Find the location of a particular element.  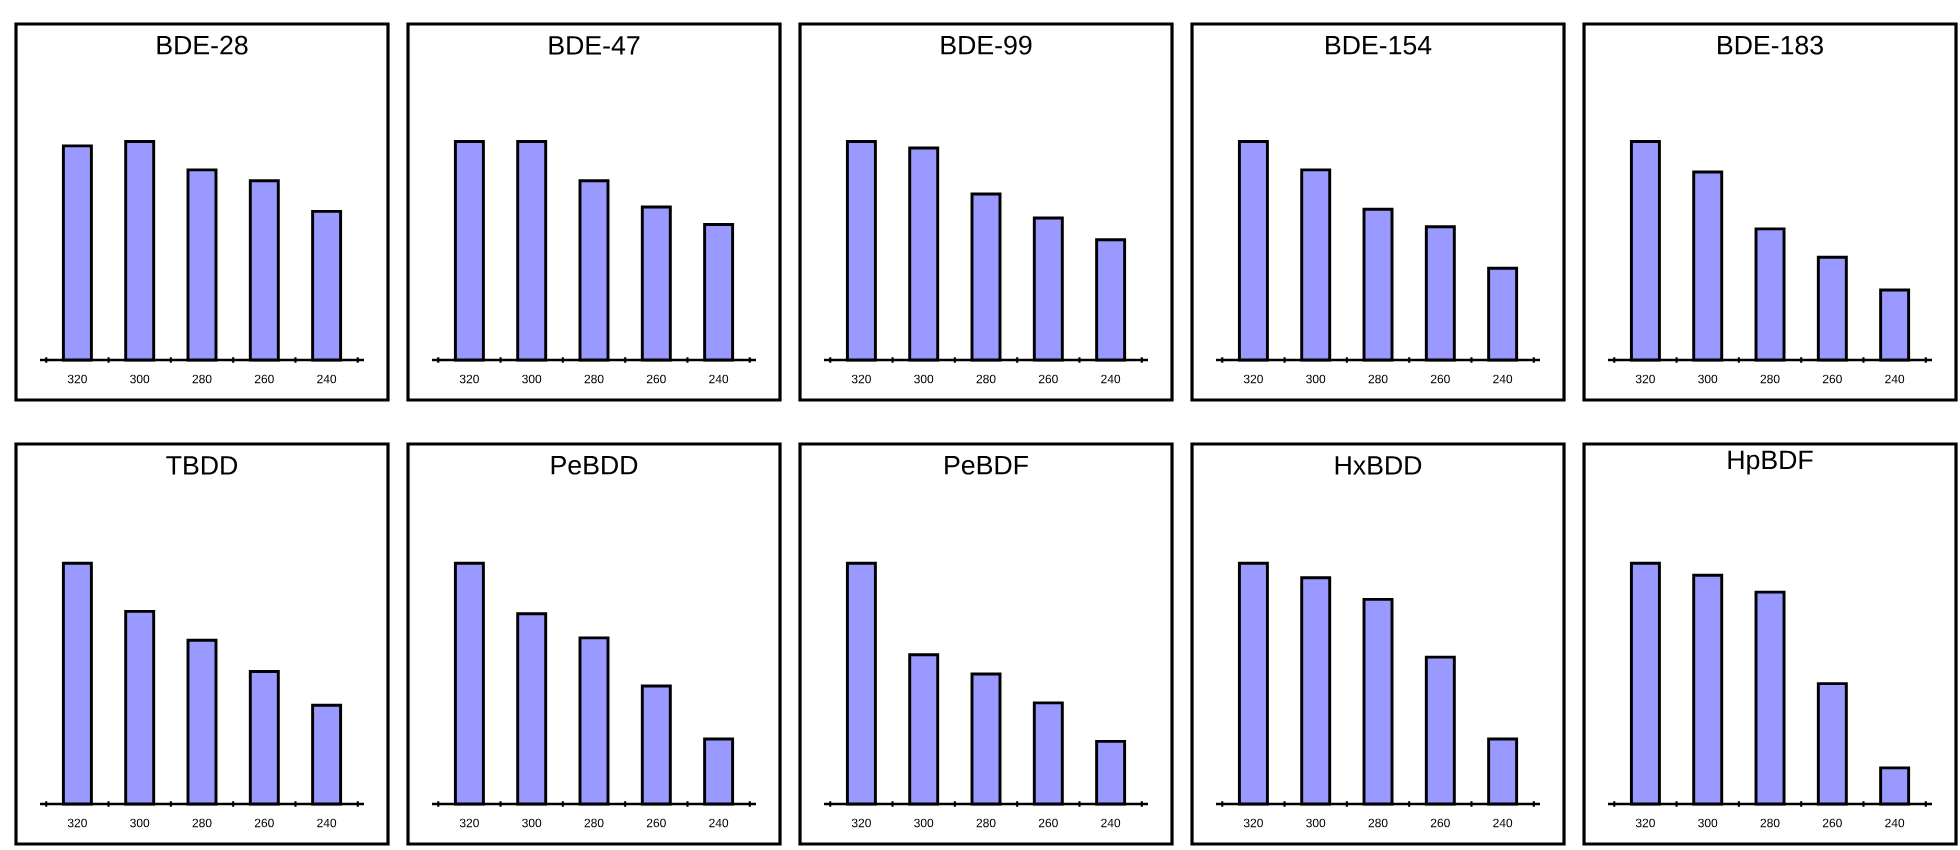

chart-title: TBDD is located at coordinates (202, 465).